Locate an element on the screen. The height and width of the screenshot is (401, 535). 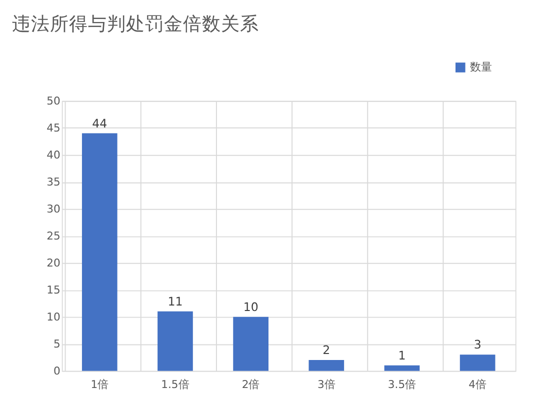
y-tick-label: 50 is located at coordinates (53, 101).